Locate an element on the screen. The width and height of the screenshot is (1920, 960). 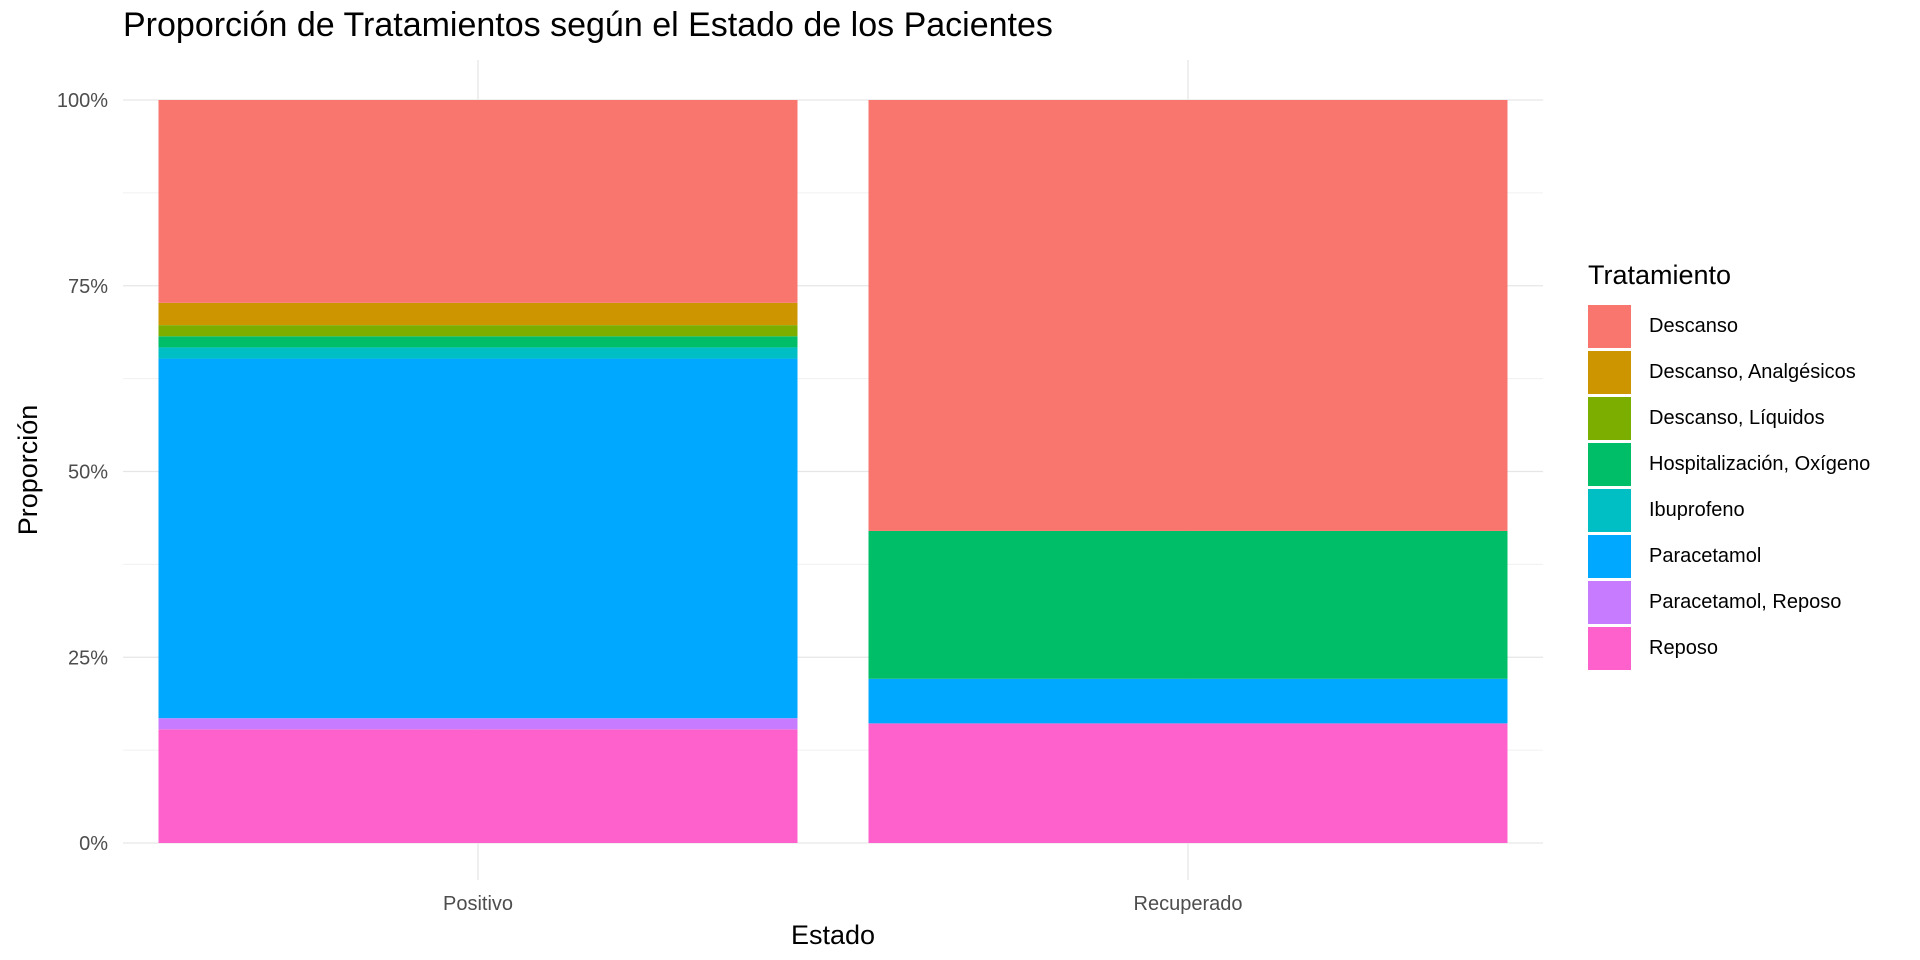
legend-label: Hospitalización, Oxígeno is located at coordinates (1760, 463).